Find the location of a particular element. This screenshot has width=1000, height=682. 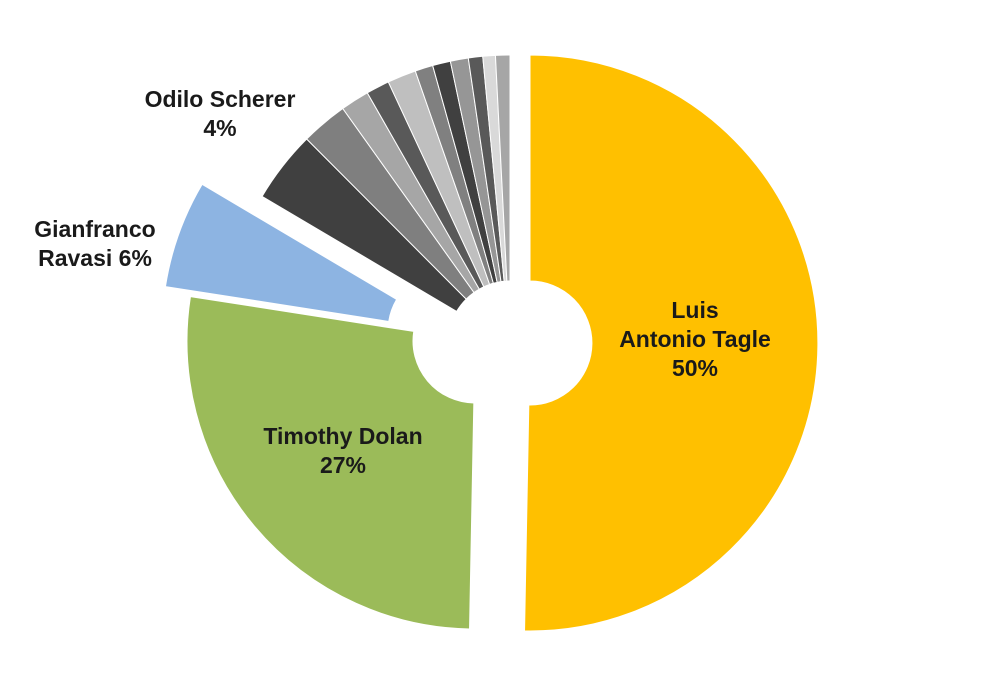

slice-label-line: Gianfranco is located at coordinates (94, 229).